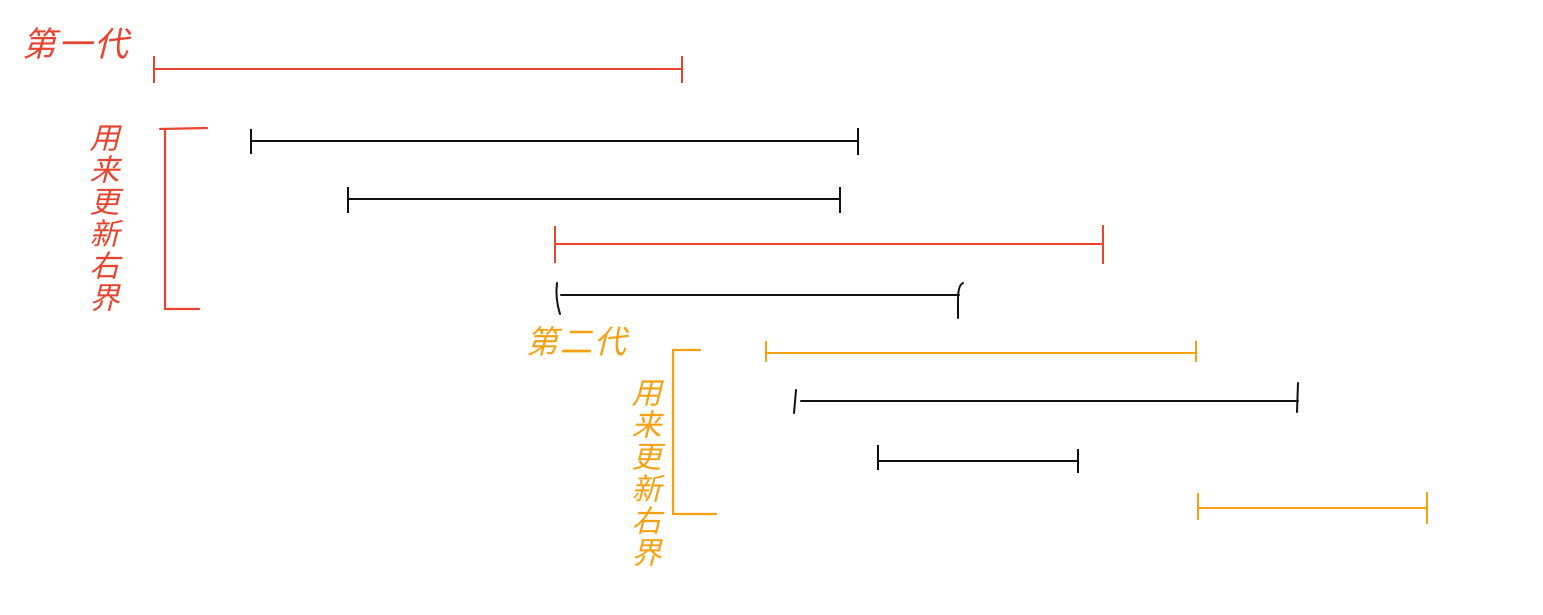 The image size is (1543, 615). I want to click on interval-gen2-extended, so click(1312, 508).